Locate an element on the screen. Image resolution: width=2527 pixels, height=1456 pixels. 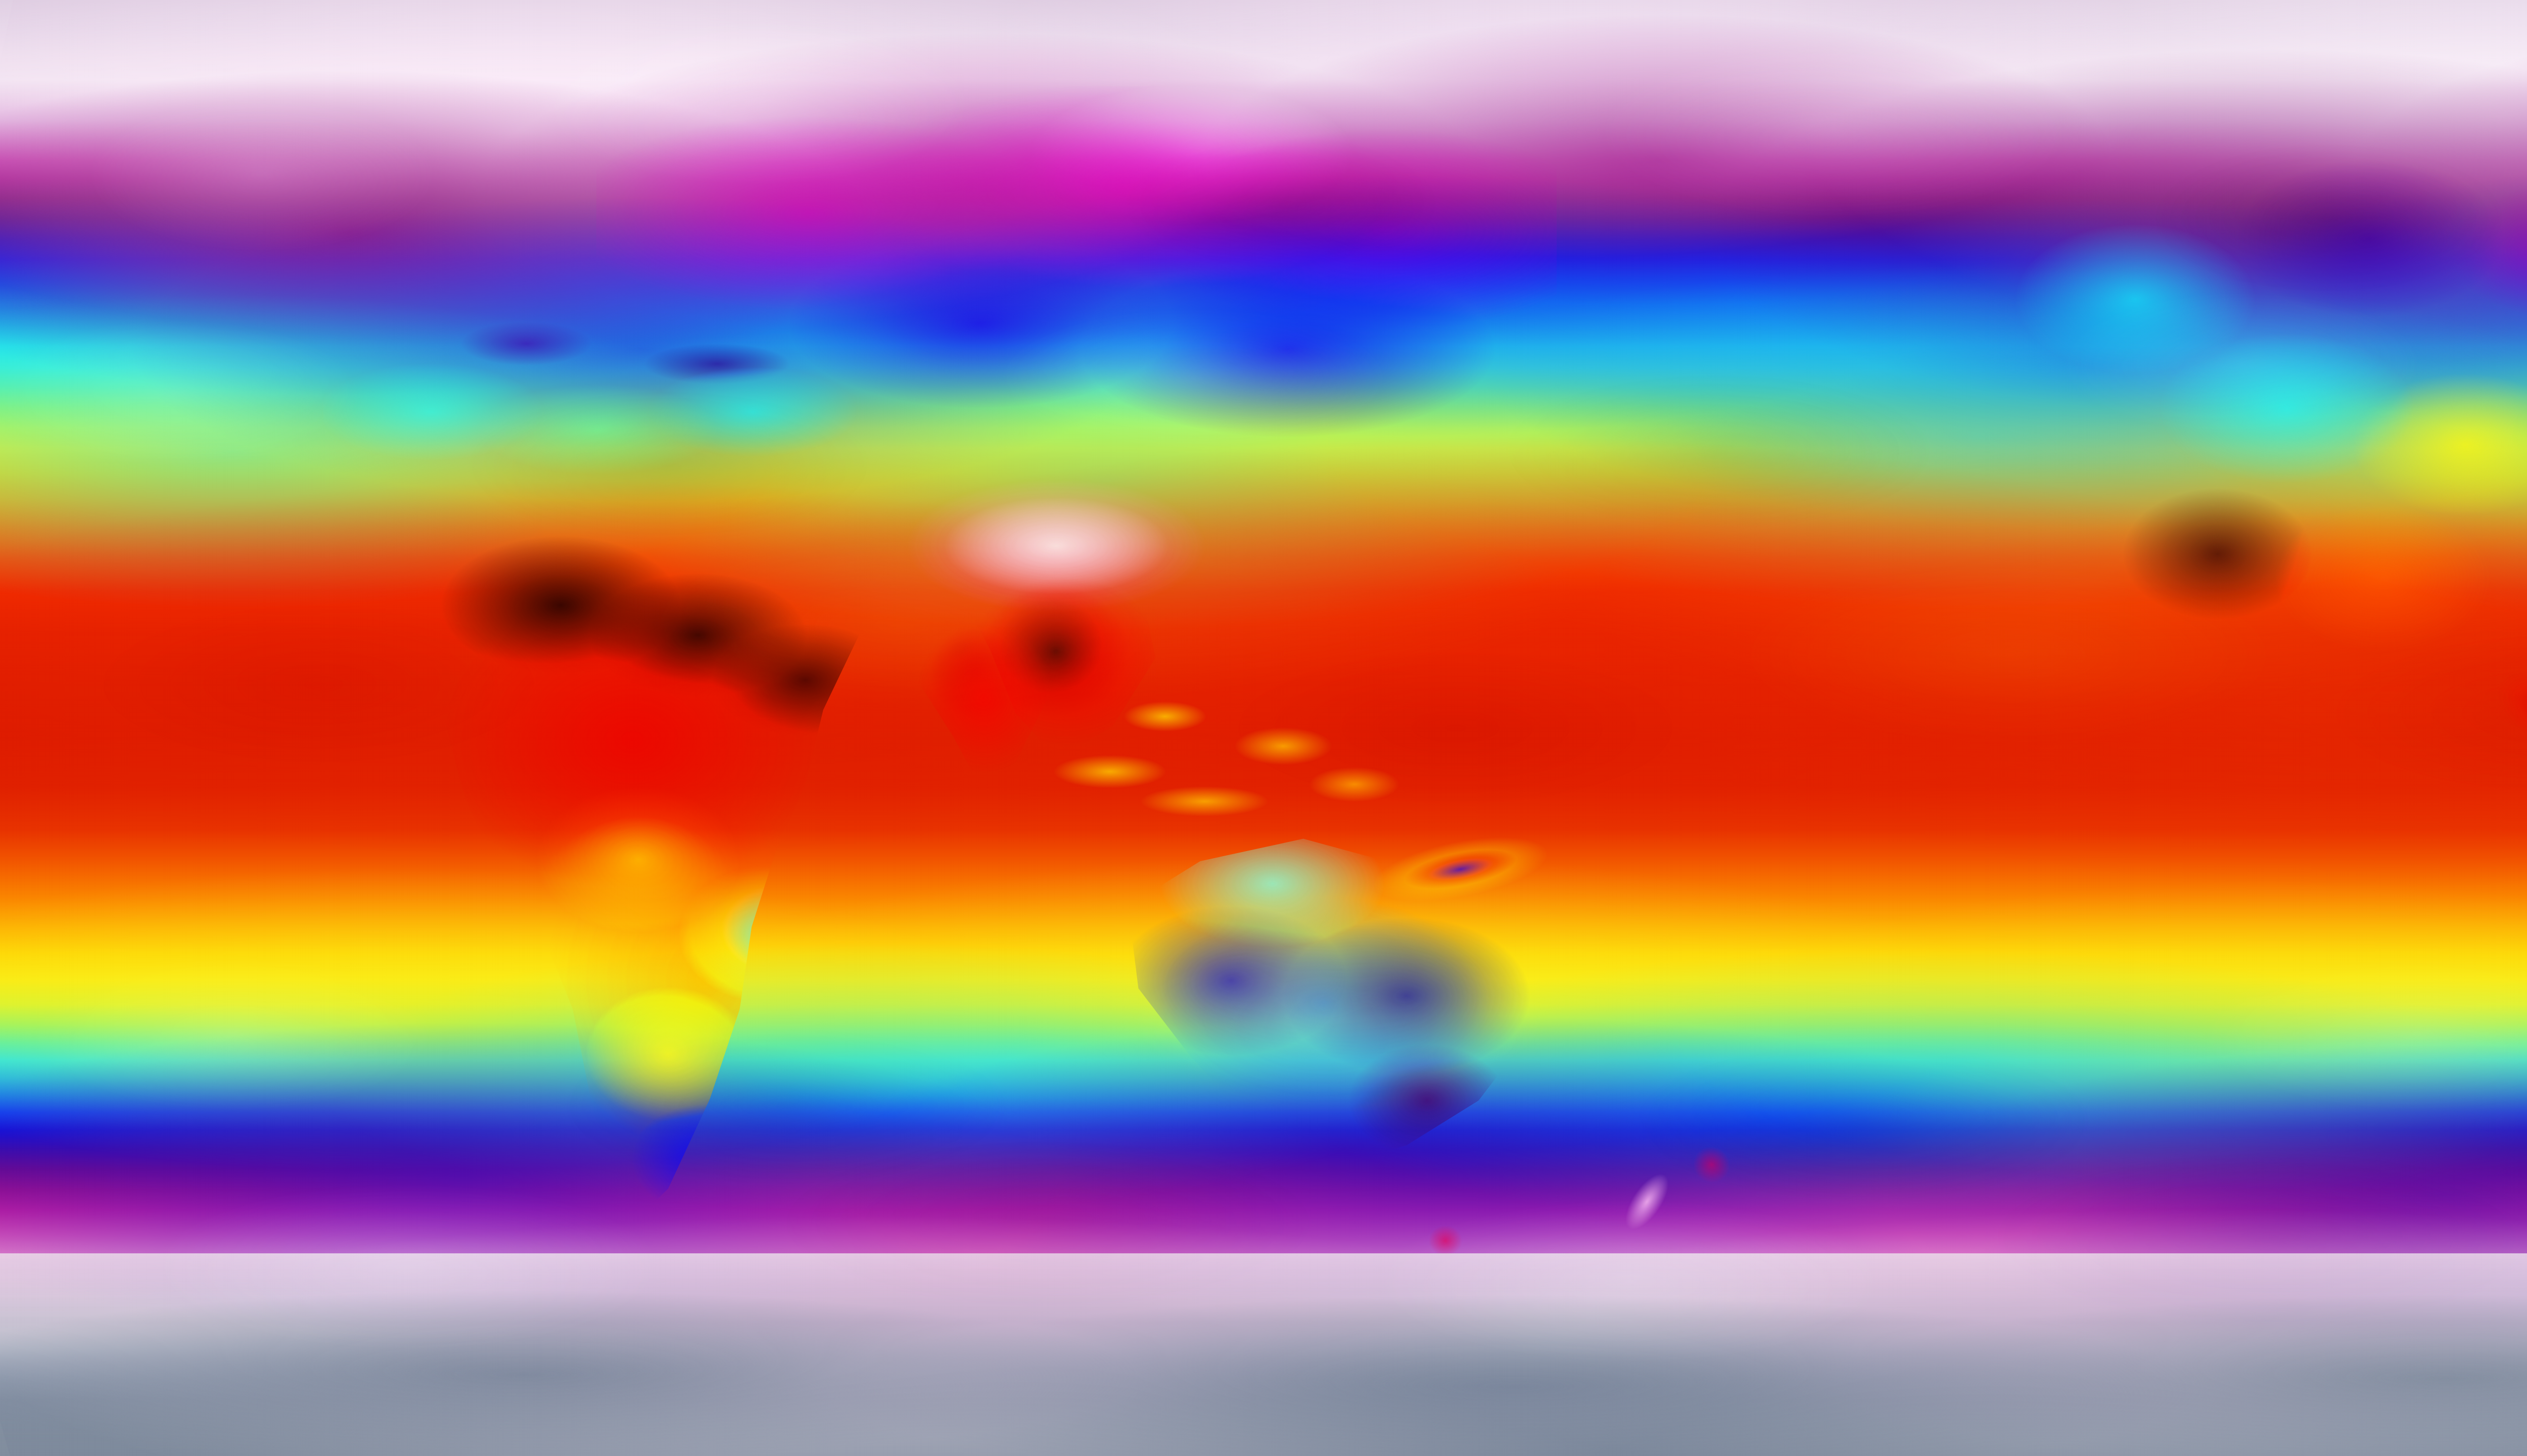
region-north-america is located at coordinates (2269, 445).